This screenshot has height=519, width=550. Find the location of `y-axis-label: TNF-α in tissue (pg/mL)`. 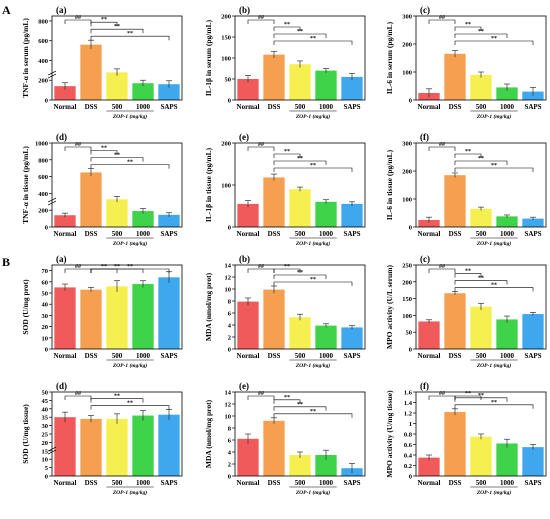

y-axis-label: TNF-α in tissue (pg/mL) is located at coordinates (25, 185).